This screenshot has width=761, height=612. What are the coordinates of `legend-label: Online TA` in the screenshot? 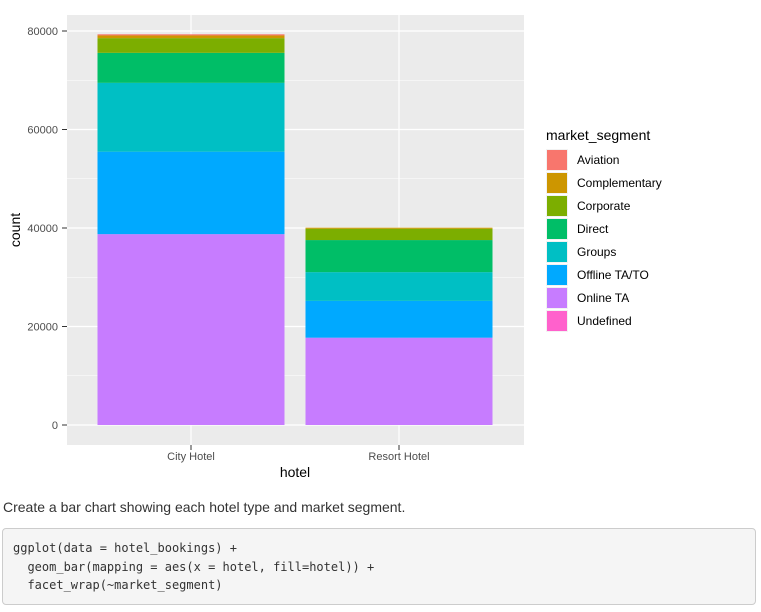 It's located at (603, 298).